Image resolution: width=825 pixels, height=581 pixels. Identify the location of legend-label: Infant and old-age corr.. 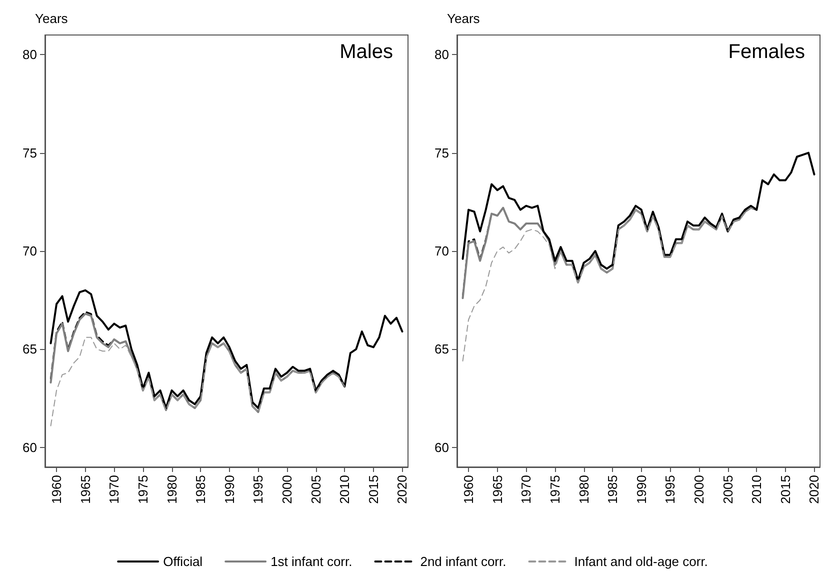
(641, 561).